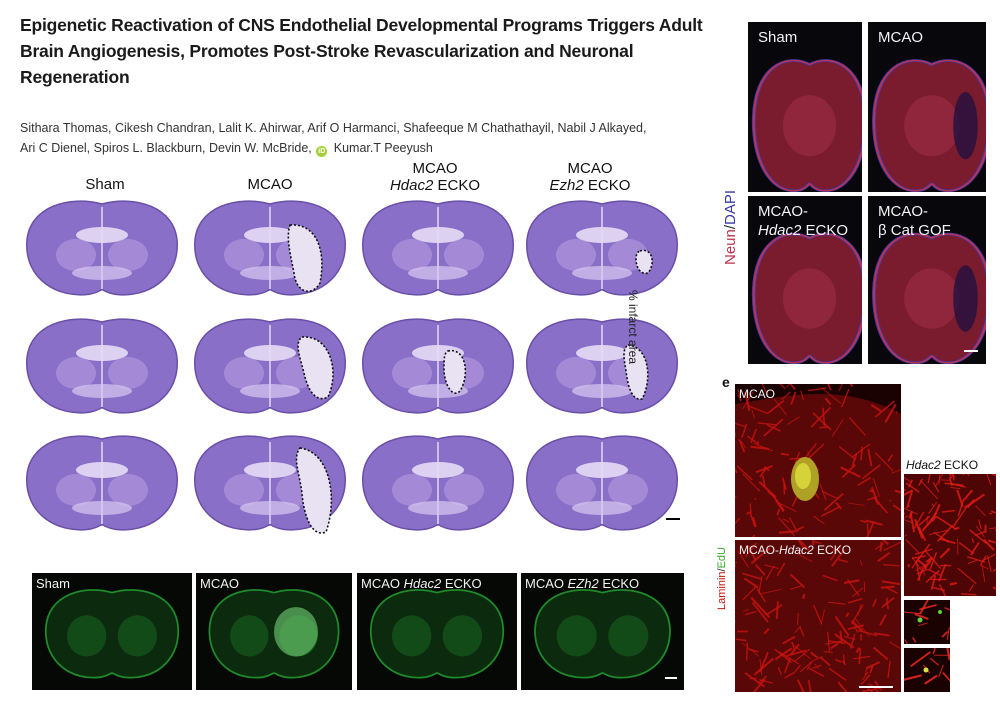 This screenshot has height=705, width=1000. I want to click on neun-panel-label: Sham, so click(778, 37).